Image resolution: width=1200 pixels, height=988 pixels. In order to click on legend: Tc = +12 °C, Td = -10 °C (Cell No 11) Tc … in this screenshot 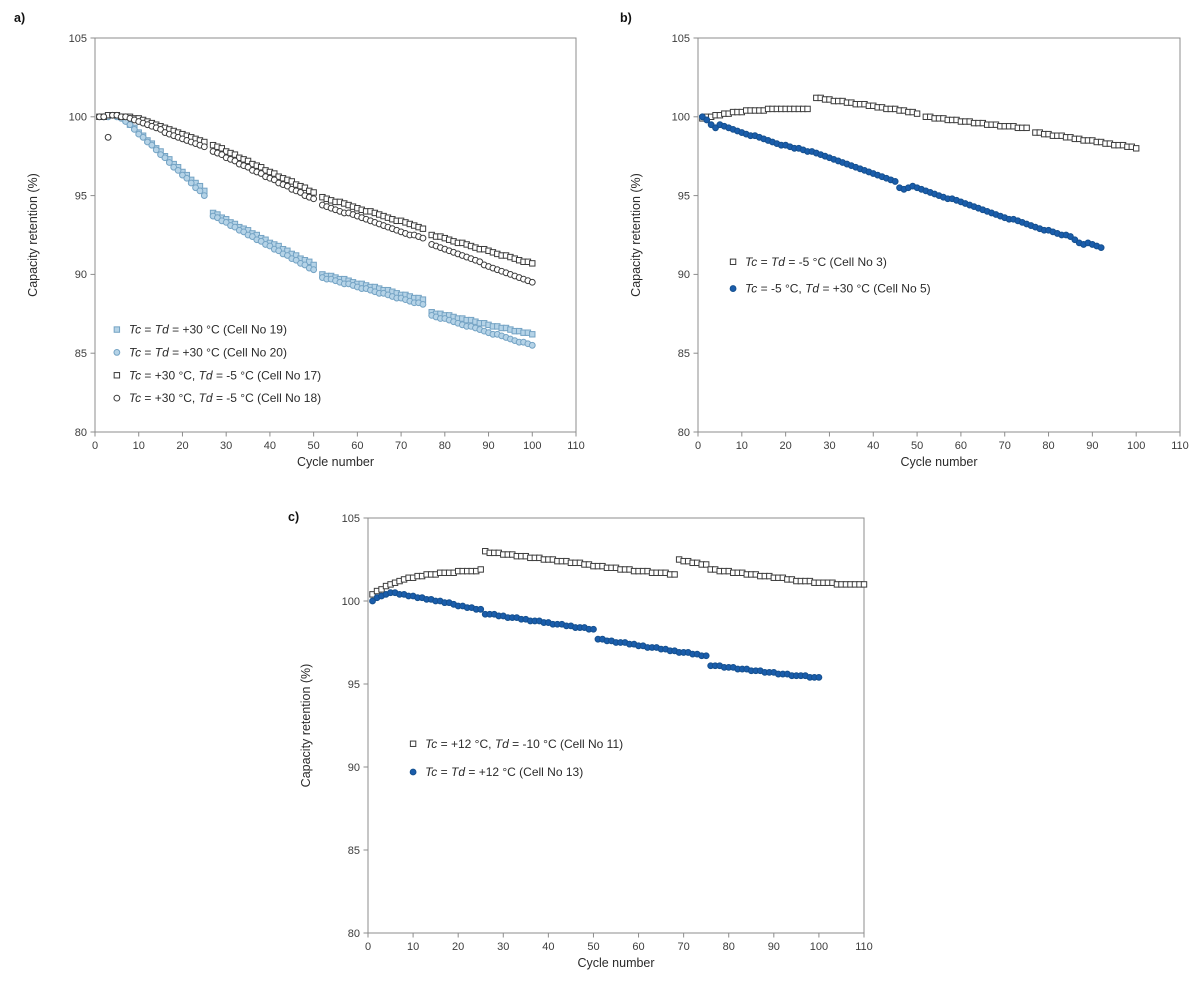, I will do `click(516, 758)`.